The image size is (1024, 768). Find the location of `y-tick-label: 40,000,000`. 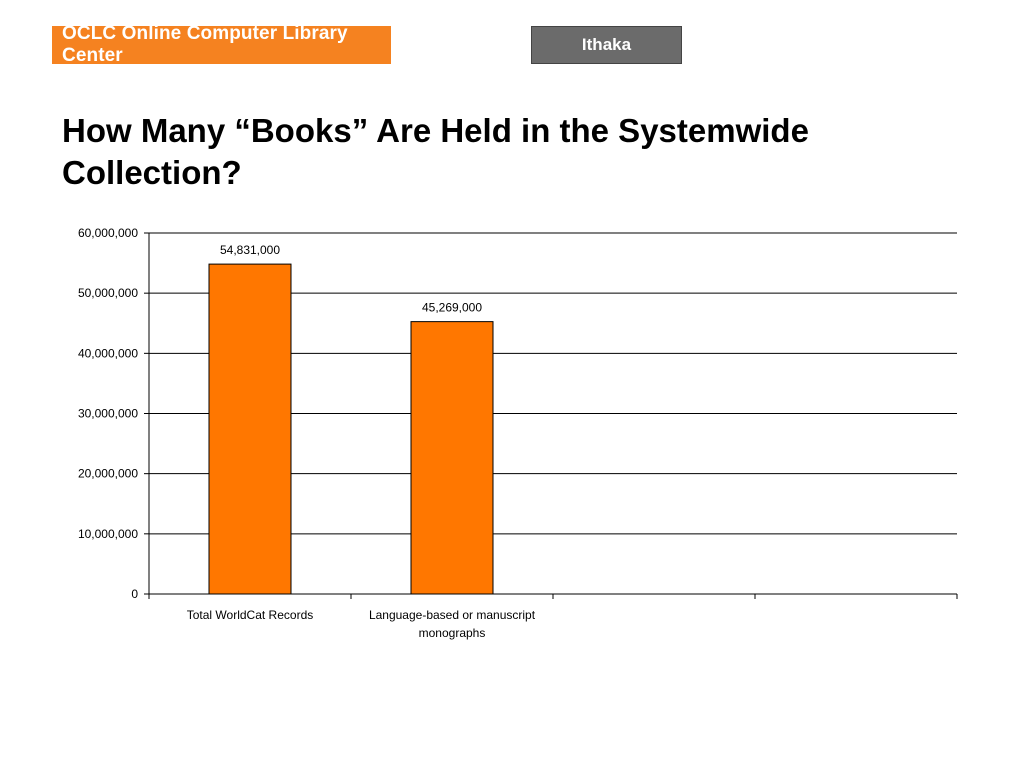

y-tick-label: 40,000,000 is located at coordinates (108, 353).